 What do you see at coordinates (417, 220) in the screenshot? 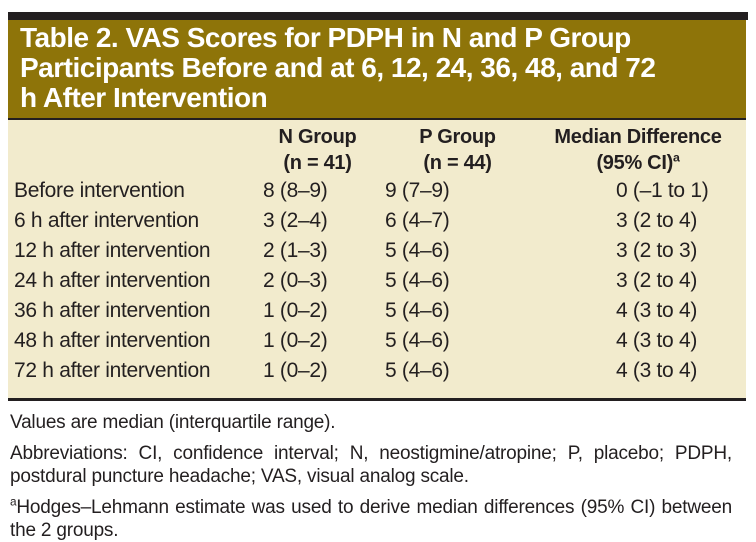
I see `p-group-value: 6 (4–7)` at bounding box center [417, 220].